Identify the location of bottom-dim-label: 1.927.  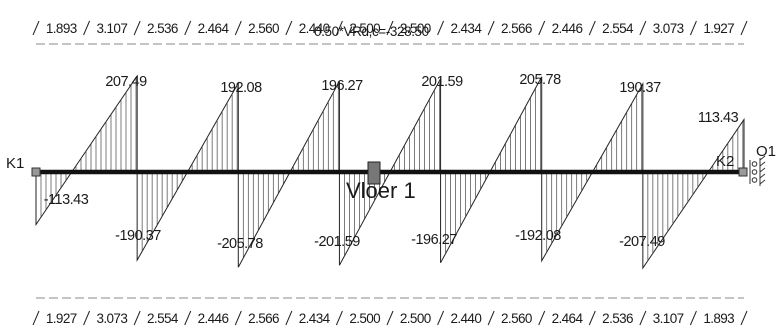
(61, 318).